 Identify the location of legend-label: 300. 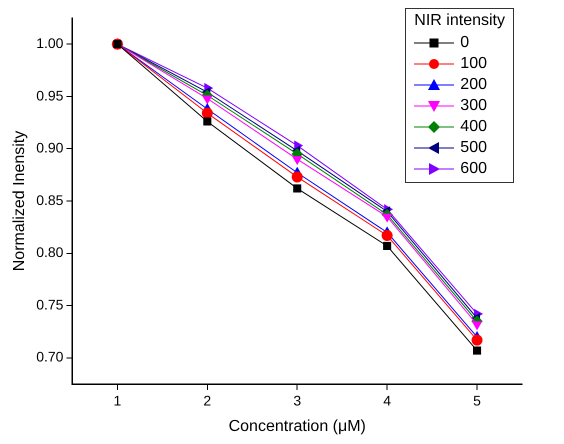
(473, 105).